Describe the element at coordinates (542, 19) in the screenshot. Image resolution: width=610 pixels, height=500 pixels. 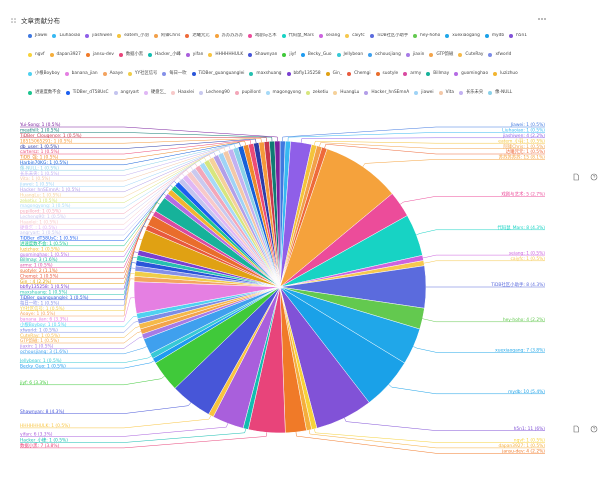
I see `more-options-icon` at that location.